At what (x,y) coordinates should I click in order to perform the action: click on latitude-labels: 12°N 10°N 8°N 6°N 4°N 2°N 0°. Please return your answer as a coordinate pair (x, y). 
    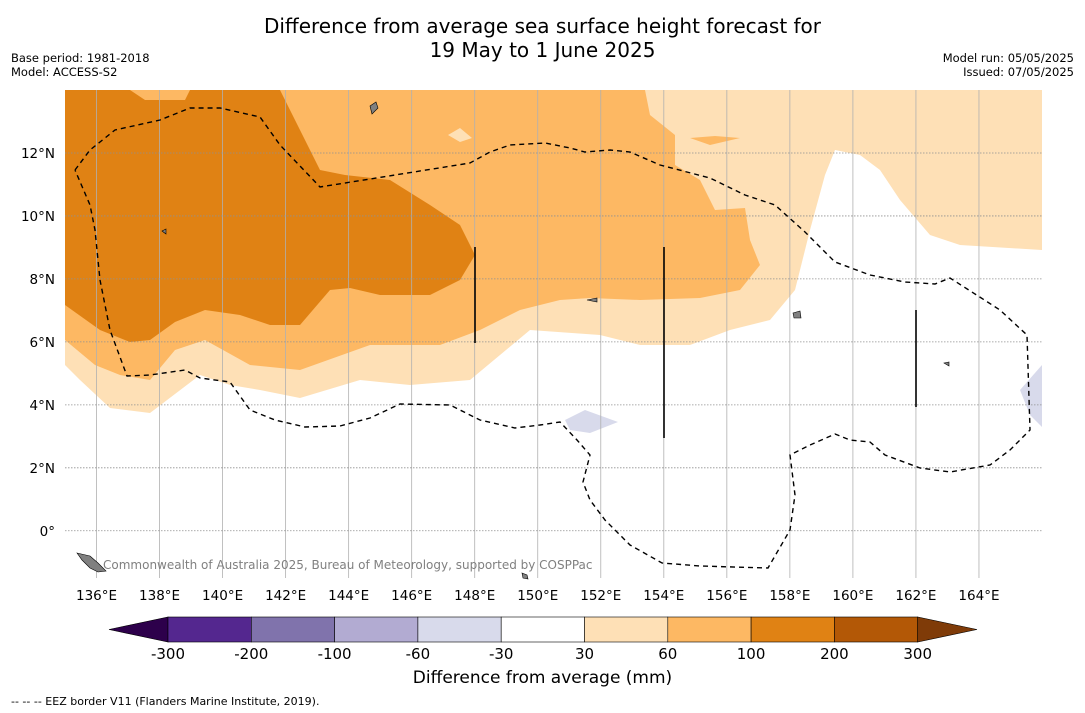
    Looking at the image, I should click on (38, 343).